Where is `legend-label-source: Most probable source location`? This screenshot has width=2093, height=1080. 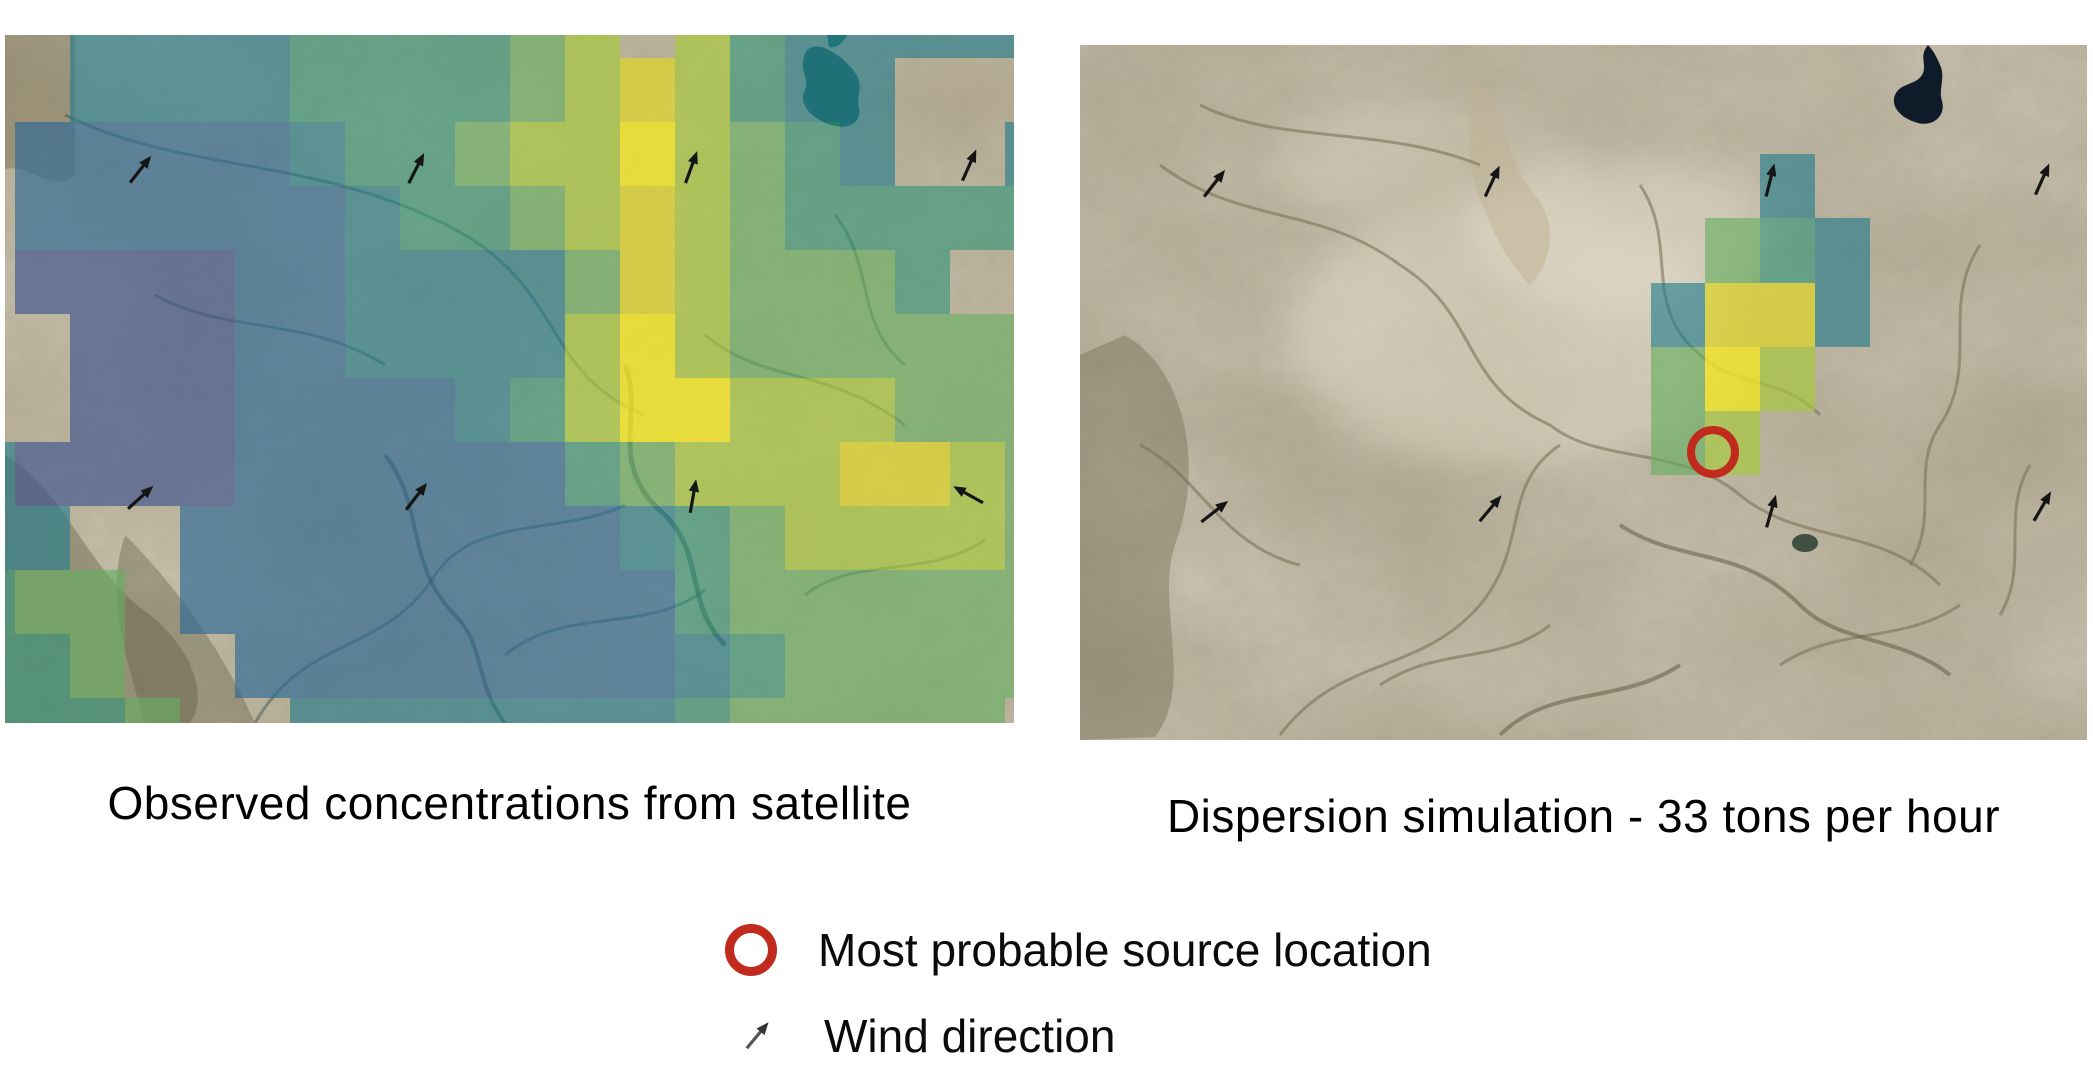 legend-label-source: Most probable source location is located at coordinates (1125, 950).